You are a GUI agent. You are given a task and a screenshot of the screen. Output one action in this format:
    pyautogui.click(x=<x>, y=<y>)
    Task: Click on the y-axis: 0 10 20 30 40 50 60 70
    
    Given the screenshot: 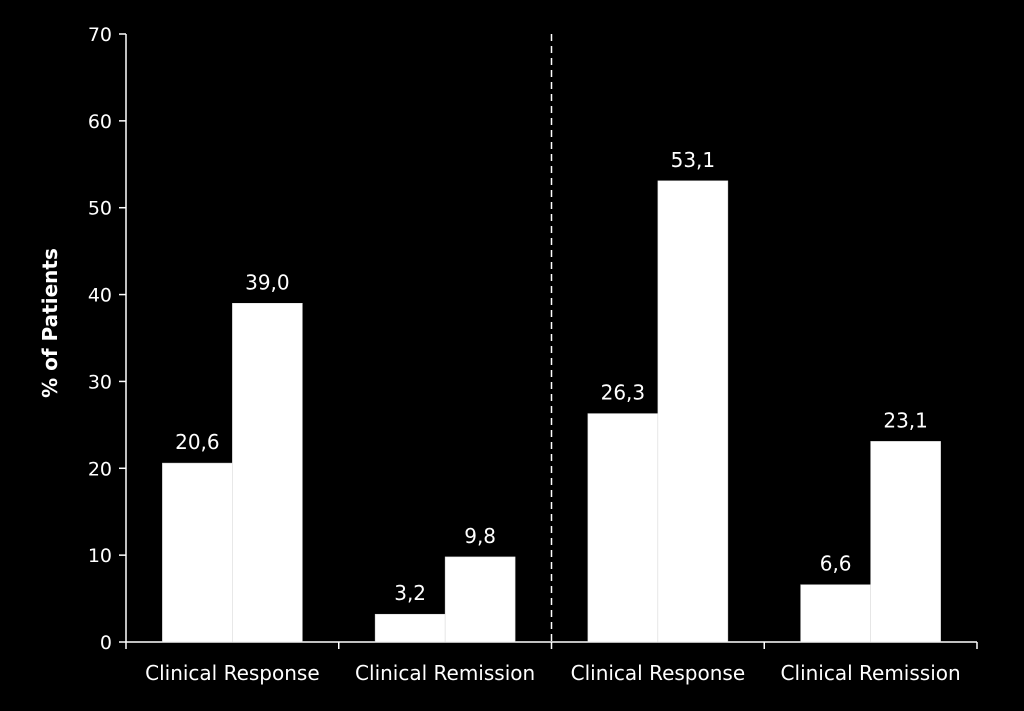 What is the action you would take?
    pyautogui.click(x=107, y=339)
    